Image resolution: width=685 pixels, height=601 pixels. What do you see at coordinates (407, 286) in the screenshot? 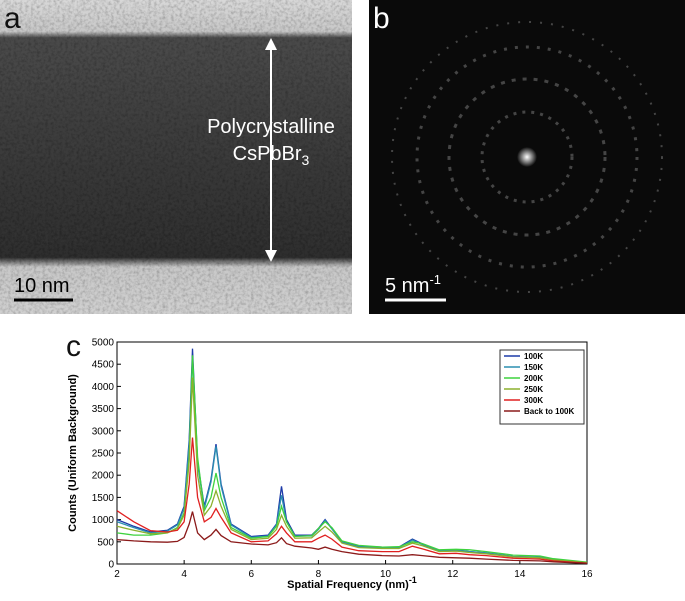
I see `scale-text: 5 nm` at bounding box center [407, 286].